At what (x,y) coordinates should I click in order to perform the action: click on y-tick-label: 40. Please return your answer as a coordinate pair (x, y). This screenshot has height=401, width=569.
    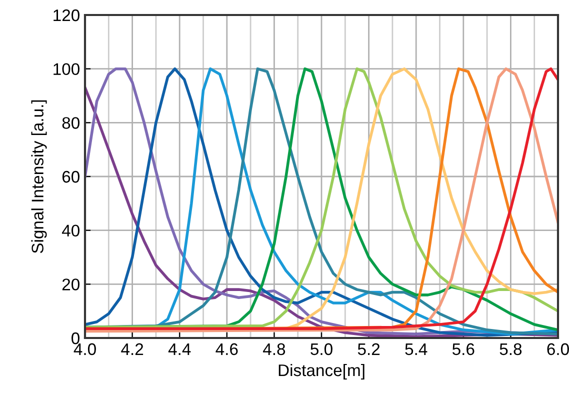
    Looking at the image, I should click on (71, 230).